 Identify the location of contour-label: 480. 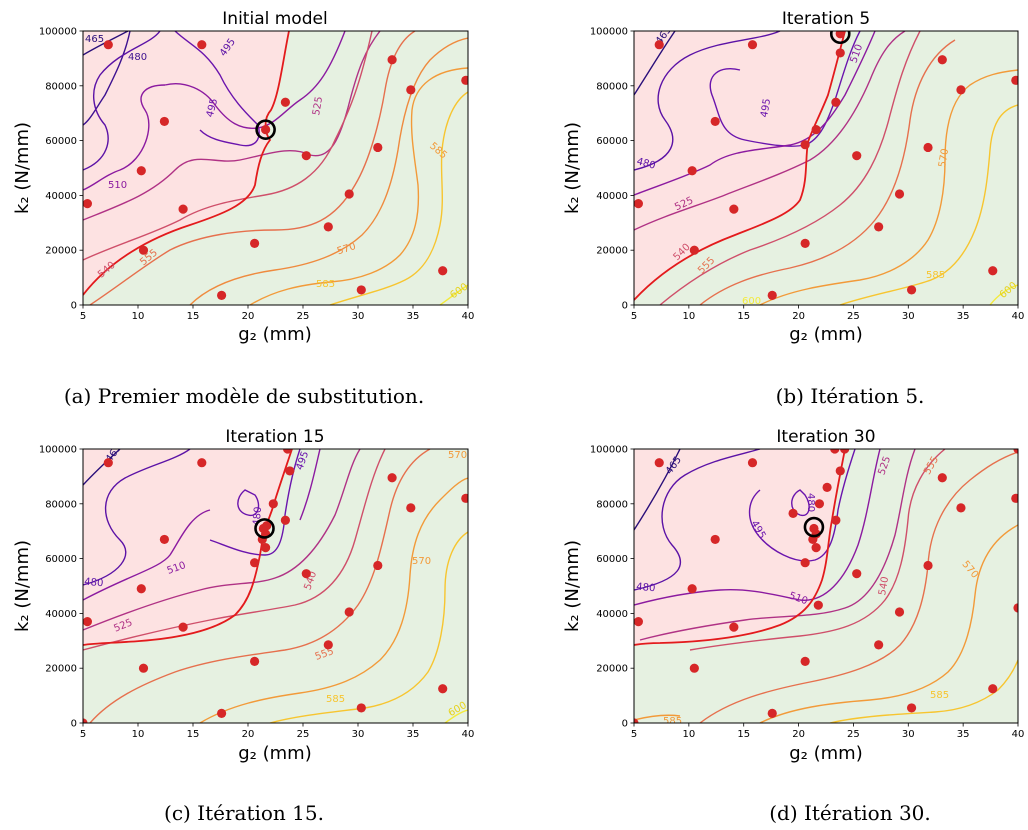
(94, 583).